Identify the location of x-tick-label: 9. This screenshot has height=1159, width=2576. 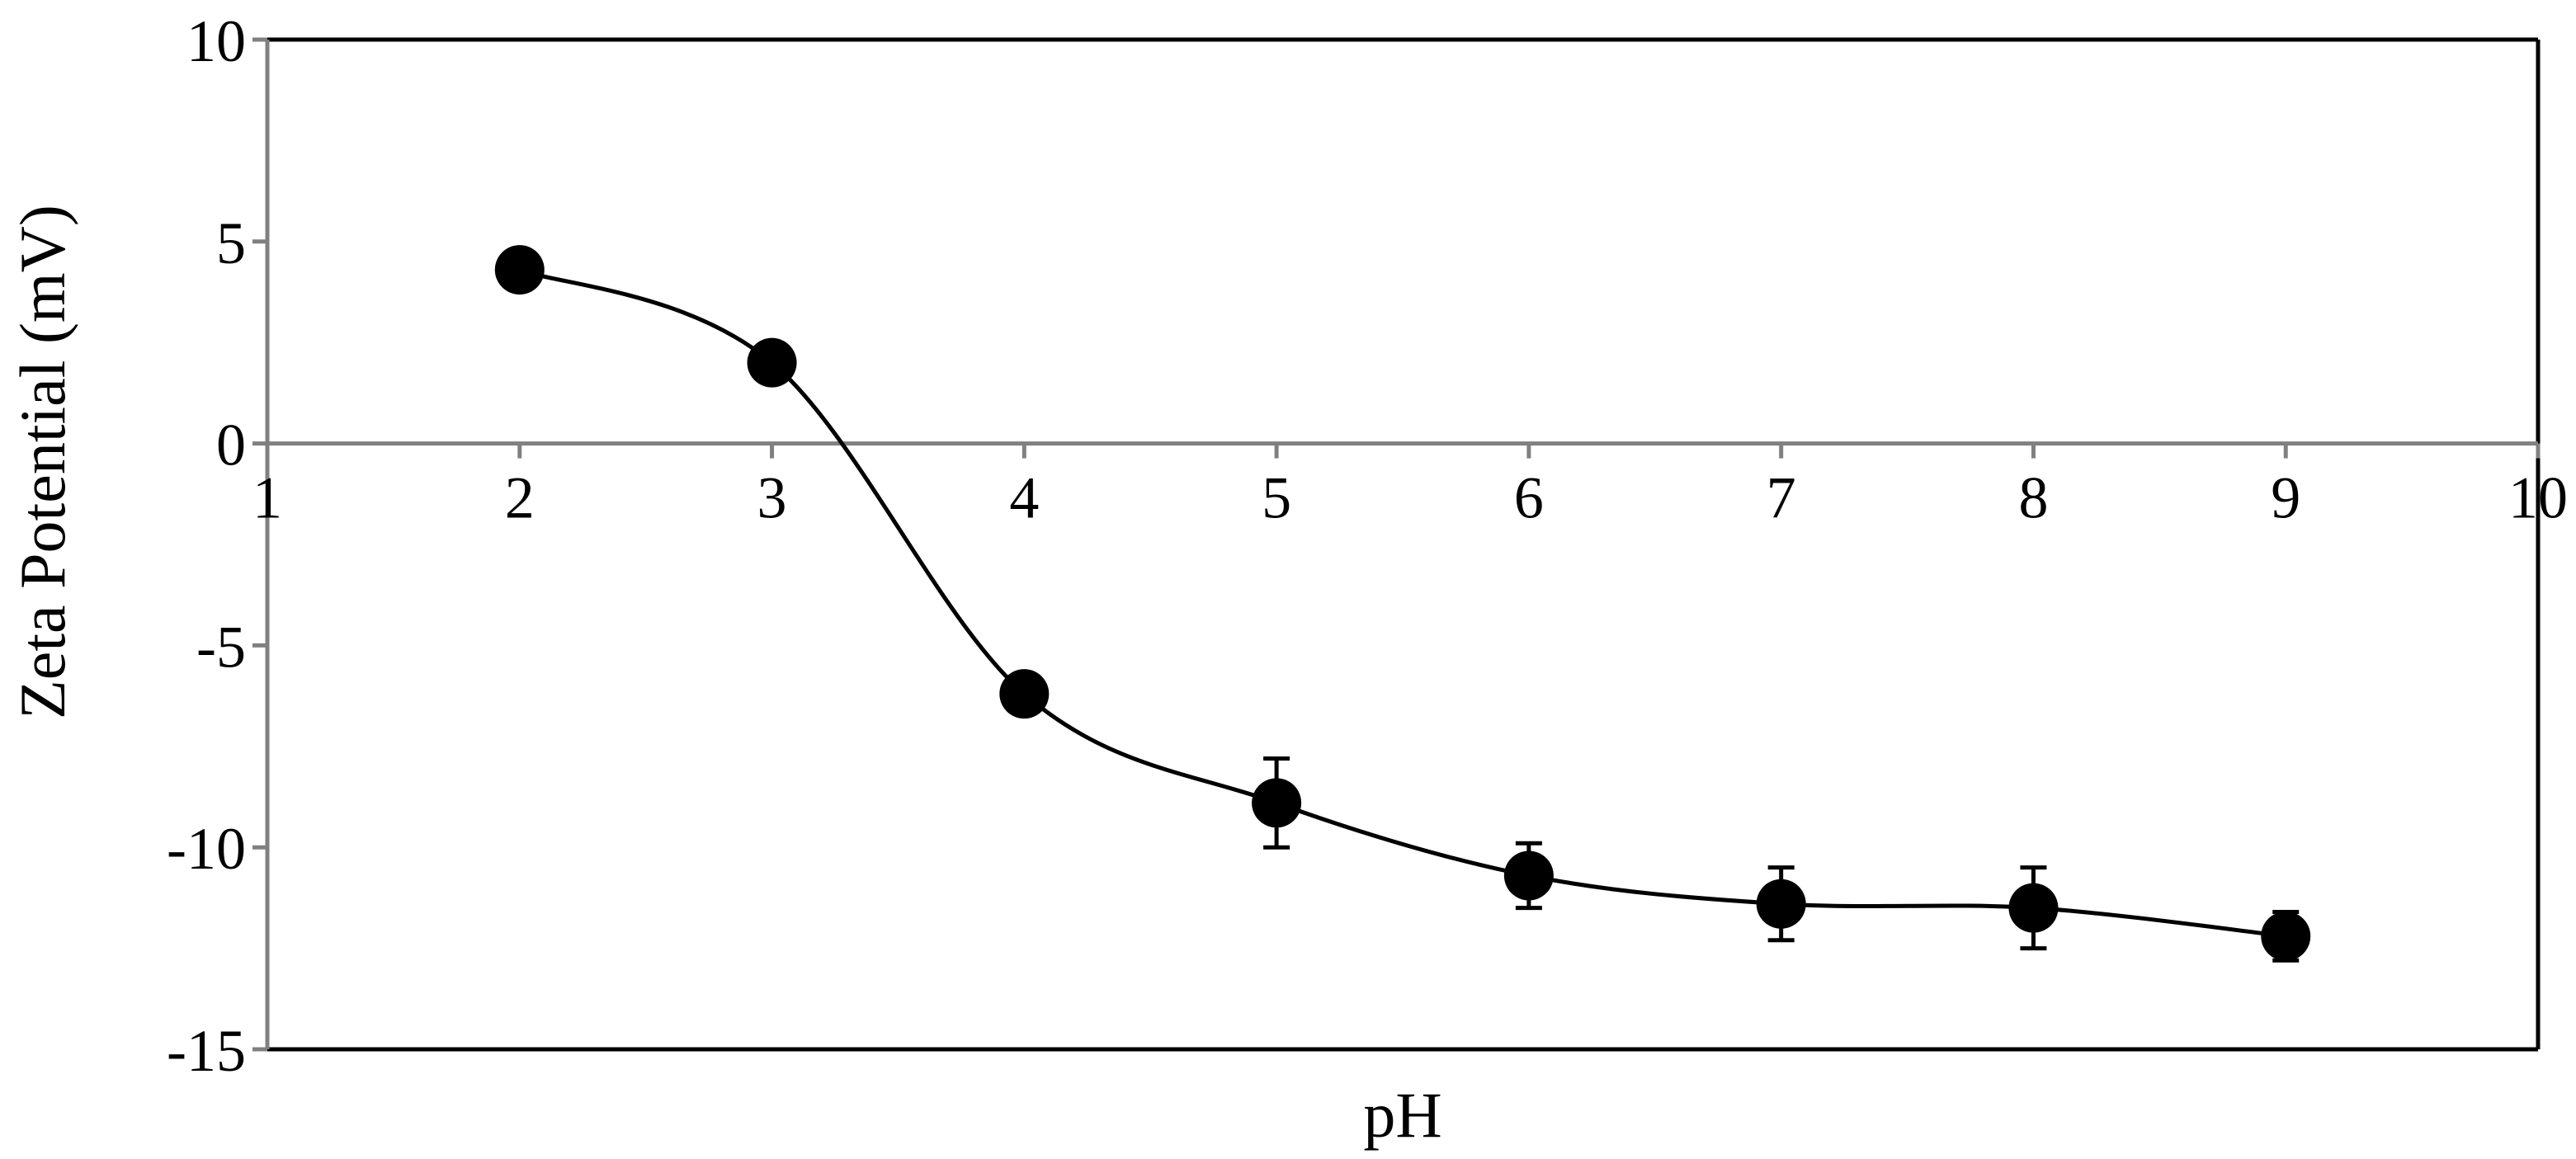
(2285, 498).